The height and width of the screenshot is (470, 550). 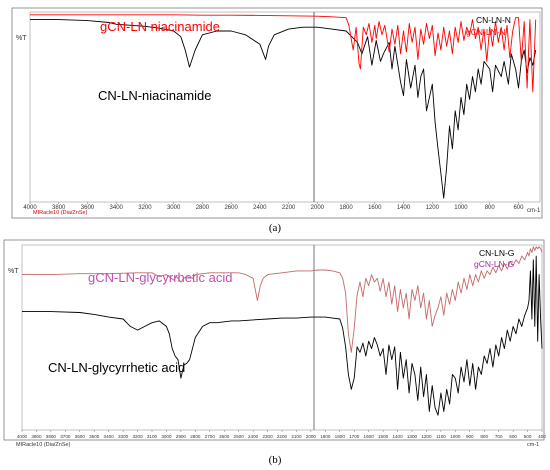 What do you see at coordinates (65, 436) in the screenshot?
I see `panel-b-xtick-label: 3700` at bounding box center [65, 436].